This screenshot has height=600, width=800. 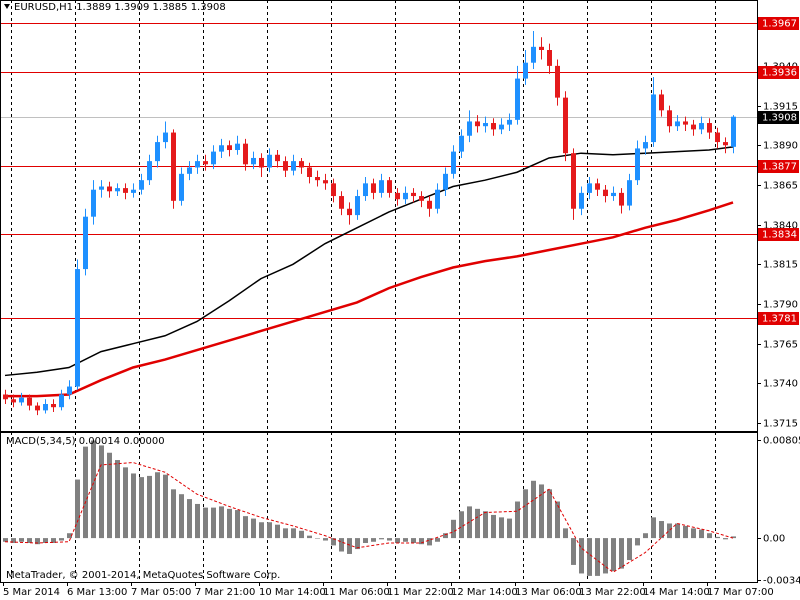 I want to click on y-tick-label: 1.3790, so click(x=780, y=305).